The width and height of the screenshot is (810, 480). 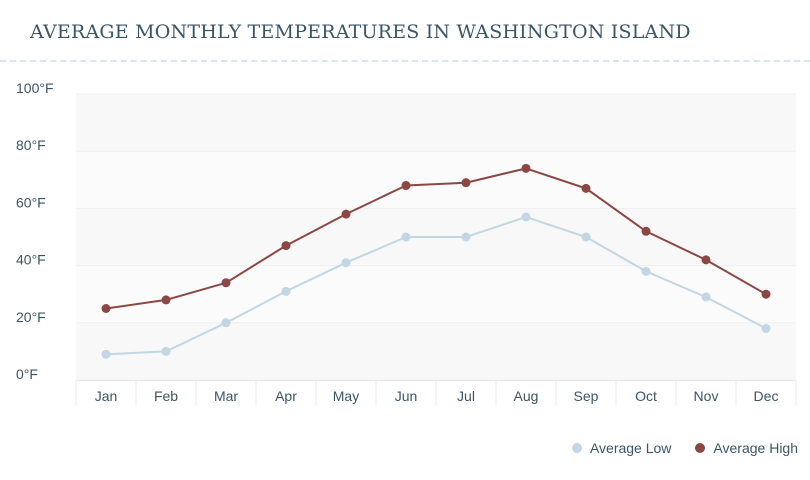 What do you see at coordinates (166, 396) in the screenshot?
I see `x-tick-label: Feb` at bounding box center [166, 396].